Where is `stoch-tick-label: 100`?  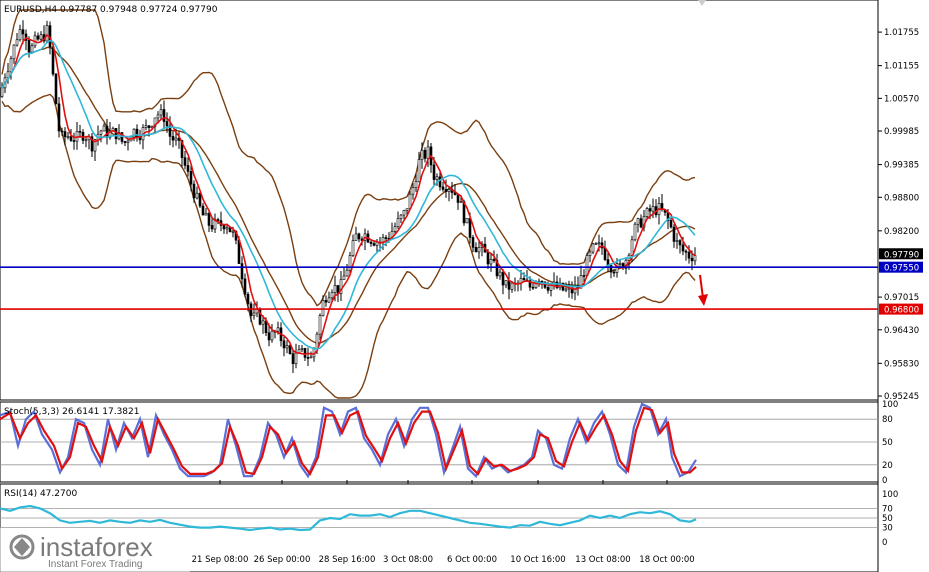
stoch-tick-label: 100 is located at coordinates (890, 405).